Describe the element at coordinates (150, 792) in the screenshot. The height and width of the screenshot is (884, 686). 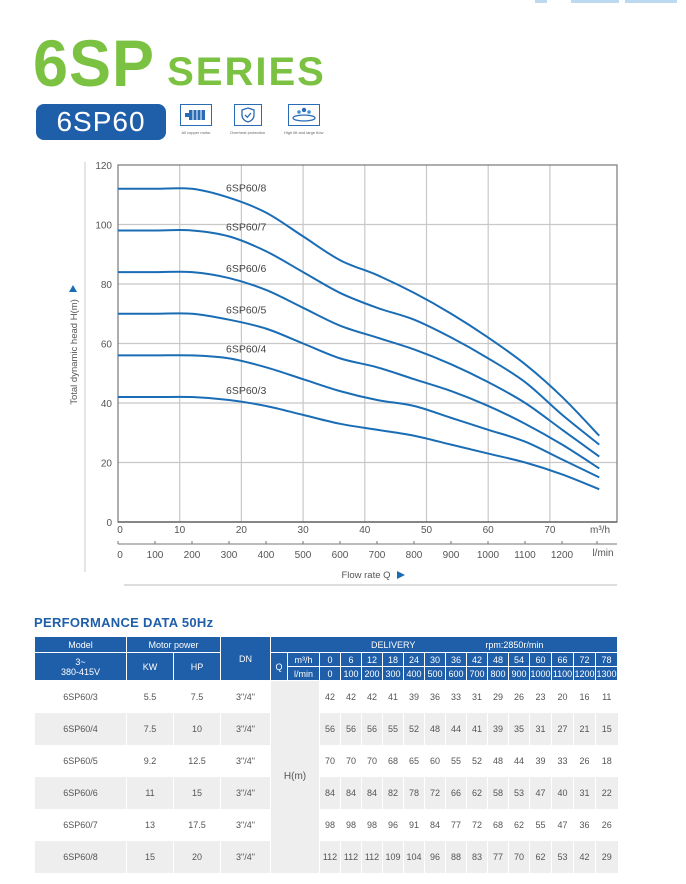
I see `kw-cell: 11` at that location.